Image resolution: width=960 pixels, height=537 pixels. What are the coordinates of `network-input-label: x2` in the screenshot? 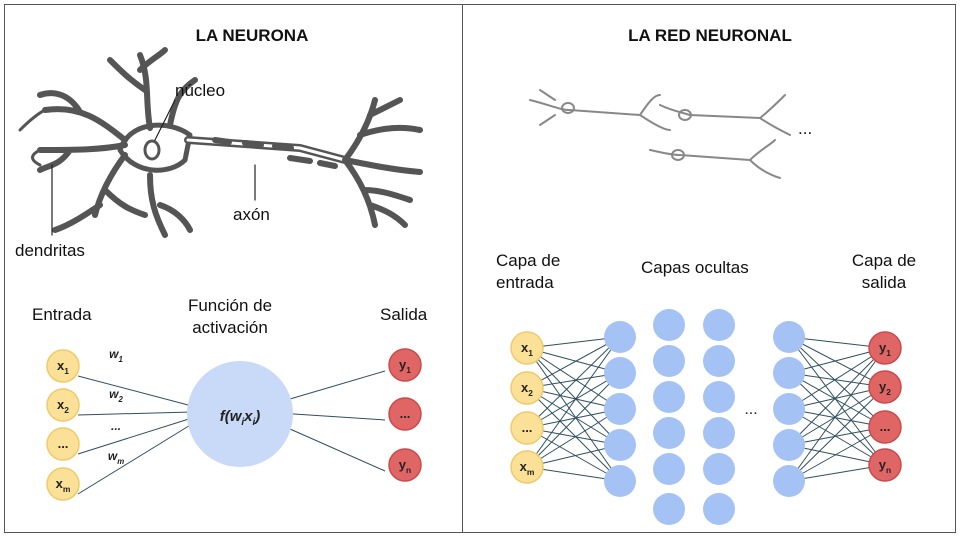 It's located at (527, 389).